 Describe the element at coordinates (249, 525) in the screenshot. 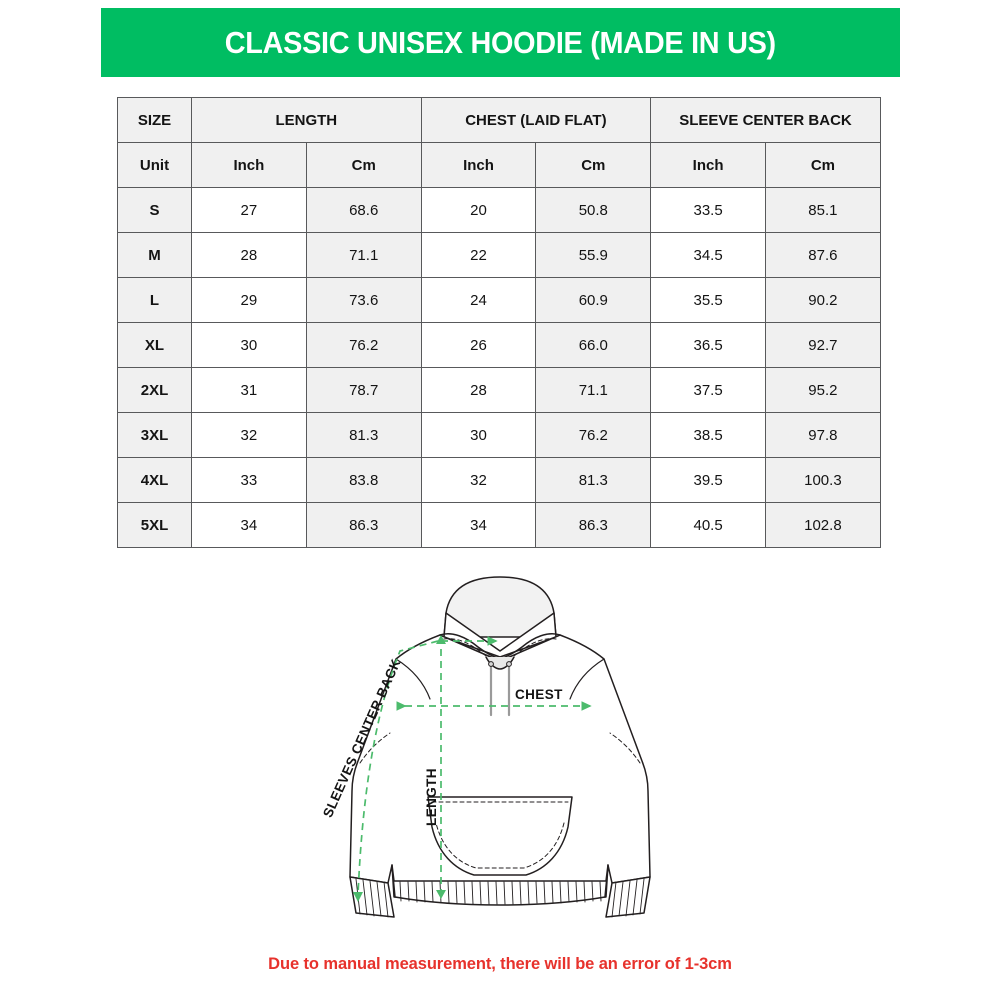

I see `cell-length-inch: 34` at that location.